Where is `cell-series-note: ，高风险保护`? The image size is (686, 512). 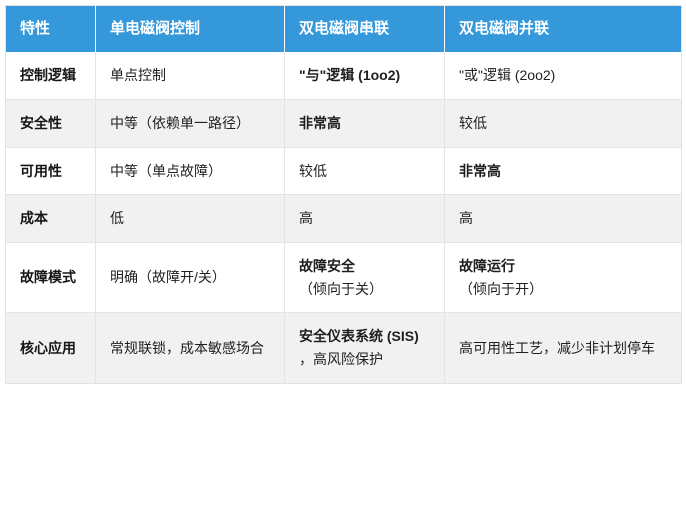 cell-series-note: ，高风险保护 is located at coordinates (341, 358).